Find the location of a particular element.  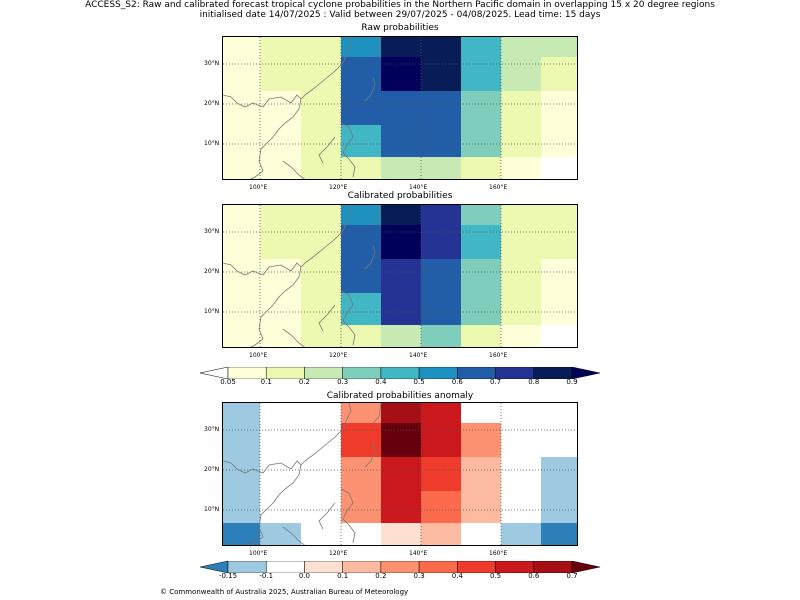

panel-title-raw: Raw probabilities is located at coordinates (400, 28).